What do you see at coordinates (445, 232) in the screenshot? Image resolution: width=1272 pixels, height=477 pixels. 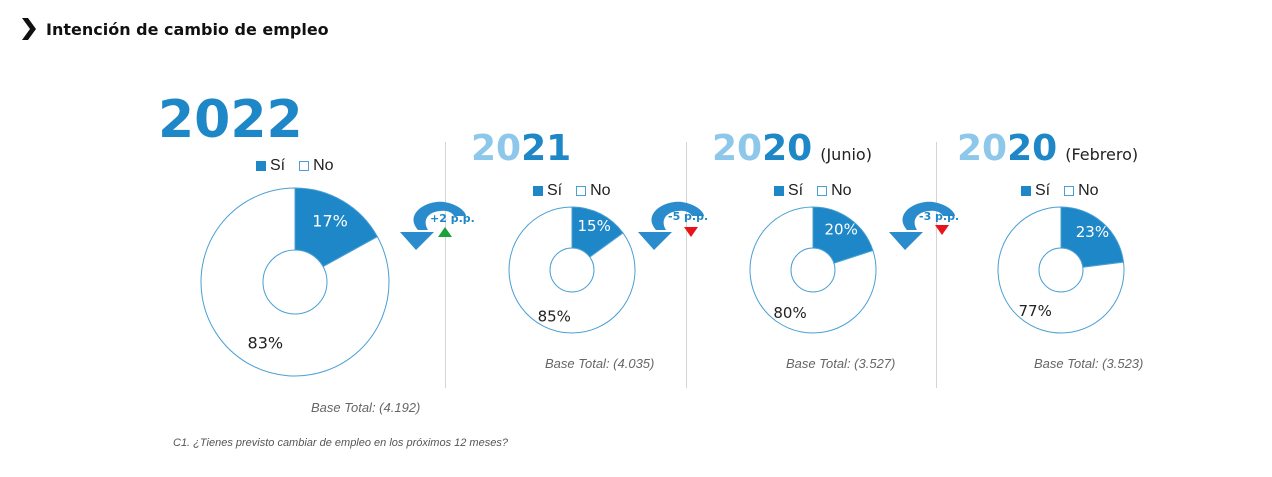 I see `triangle-up-icon` at bounding box center [445, 232].